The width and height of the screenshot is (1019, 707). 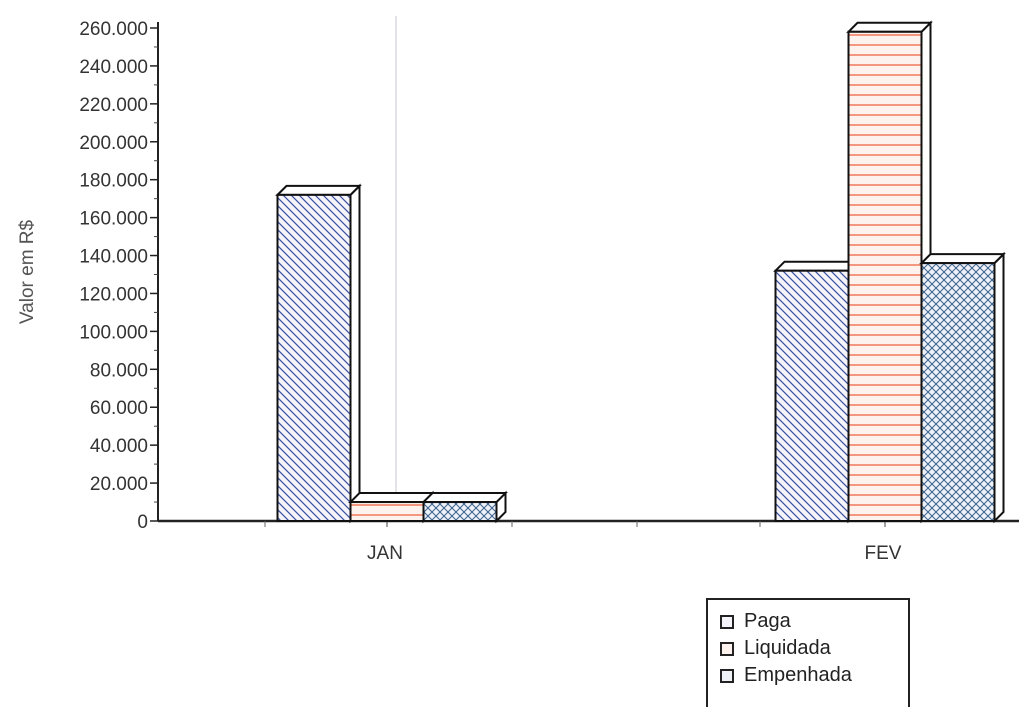 I want to click on bar-empenhada-fev, so click(x=962, y=387).